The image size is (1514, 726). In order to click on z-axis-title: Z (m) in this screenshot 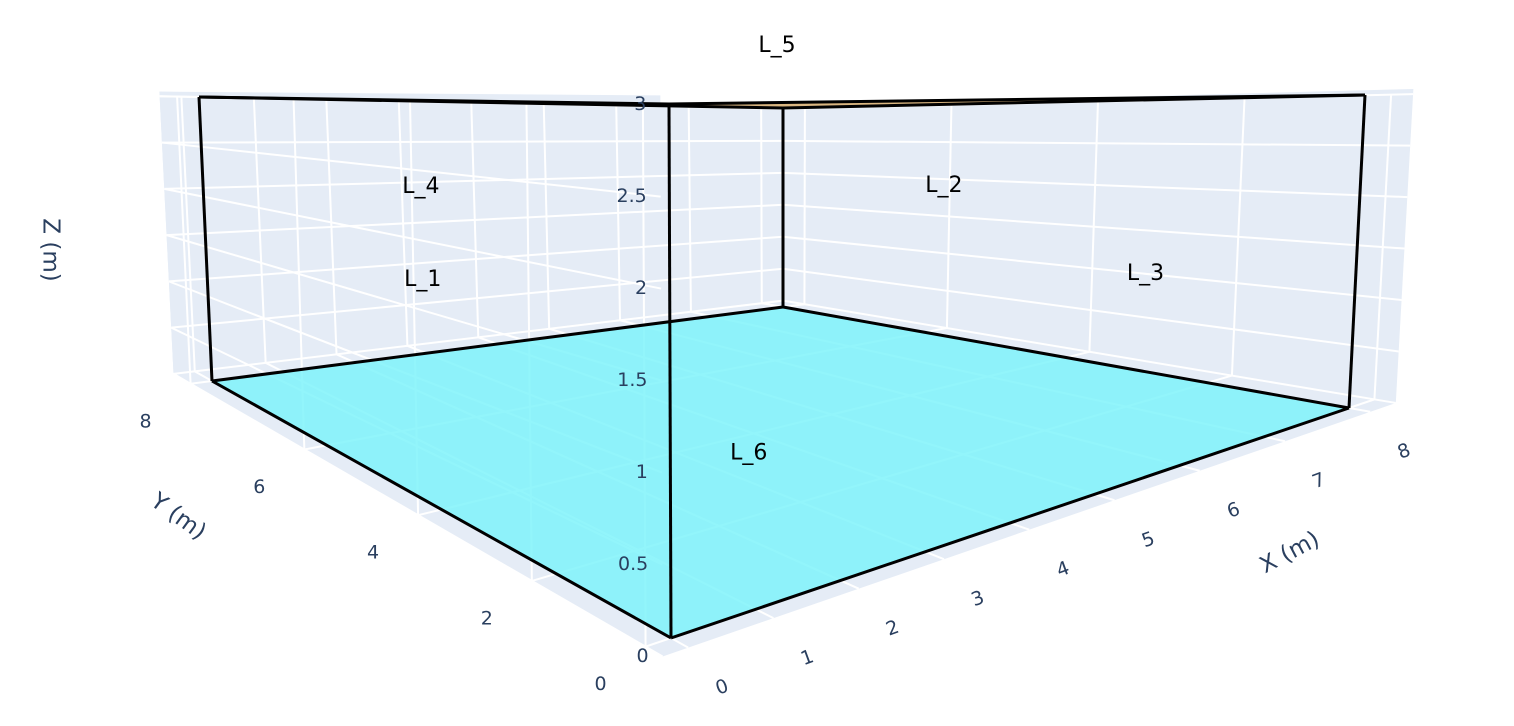, I will do `click(51, 249)`.